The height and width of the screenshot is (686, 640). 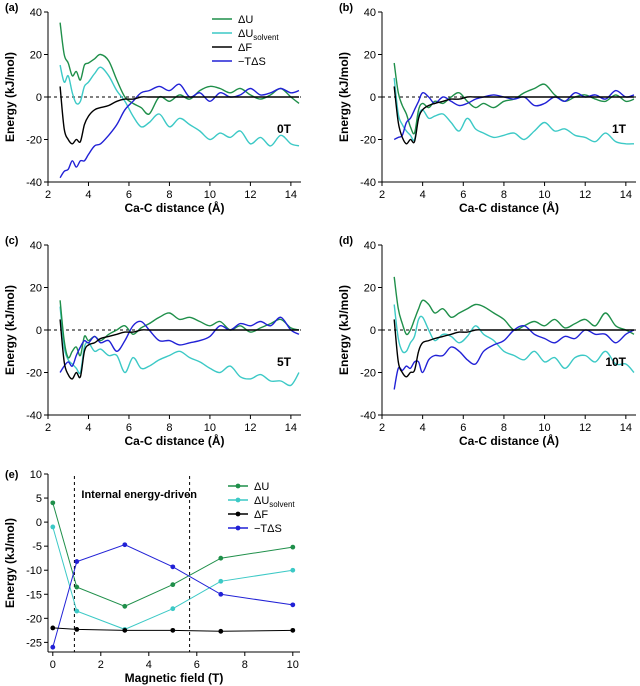 What do you see at coordinates (245, 34) in the screenshot?
I see `legend-label-base: ΔU` at bounding box center [245, 34].